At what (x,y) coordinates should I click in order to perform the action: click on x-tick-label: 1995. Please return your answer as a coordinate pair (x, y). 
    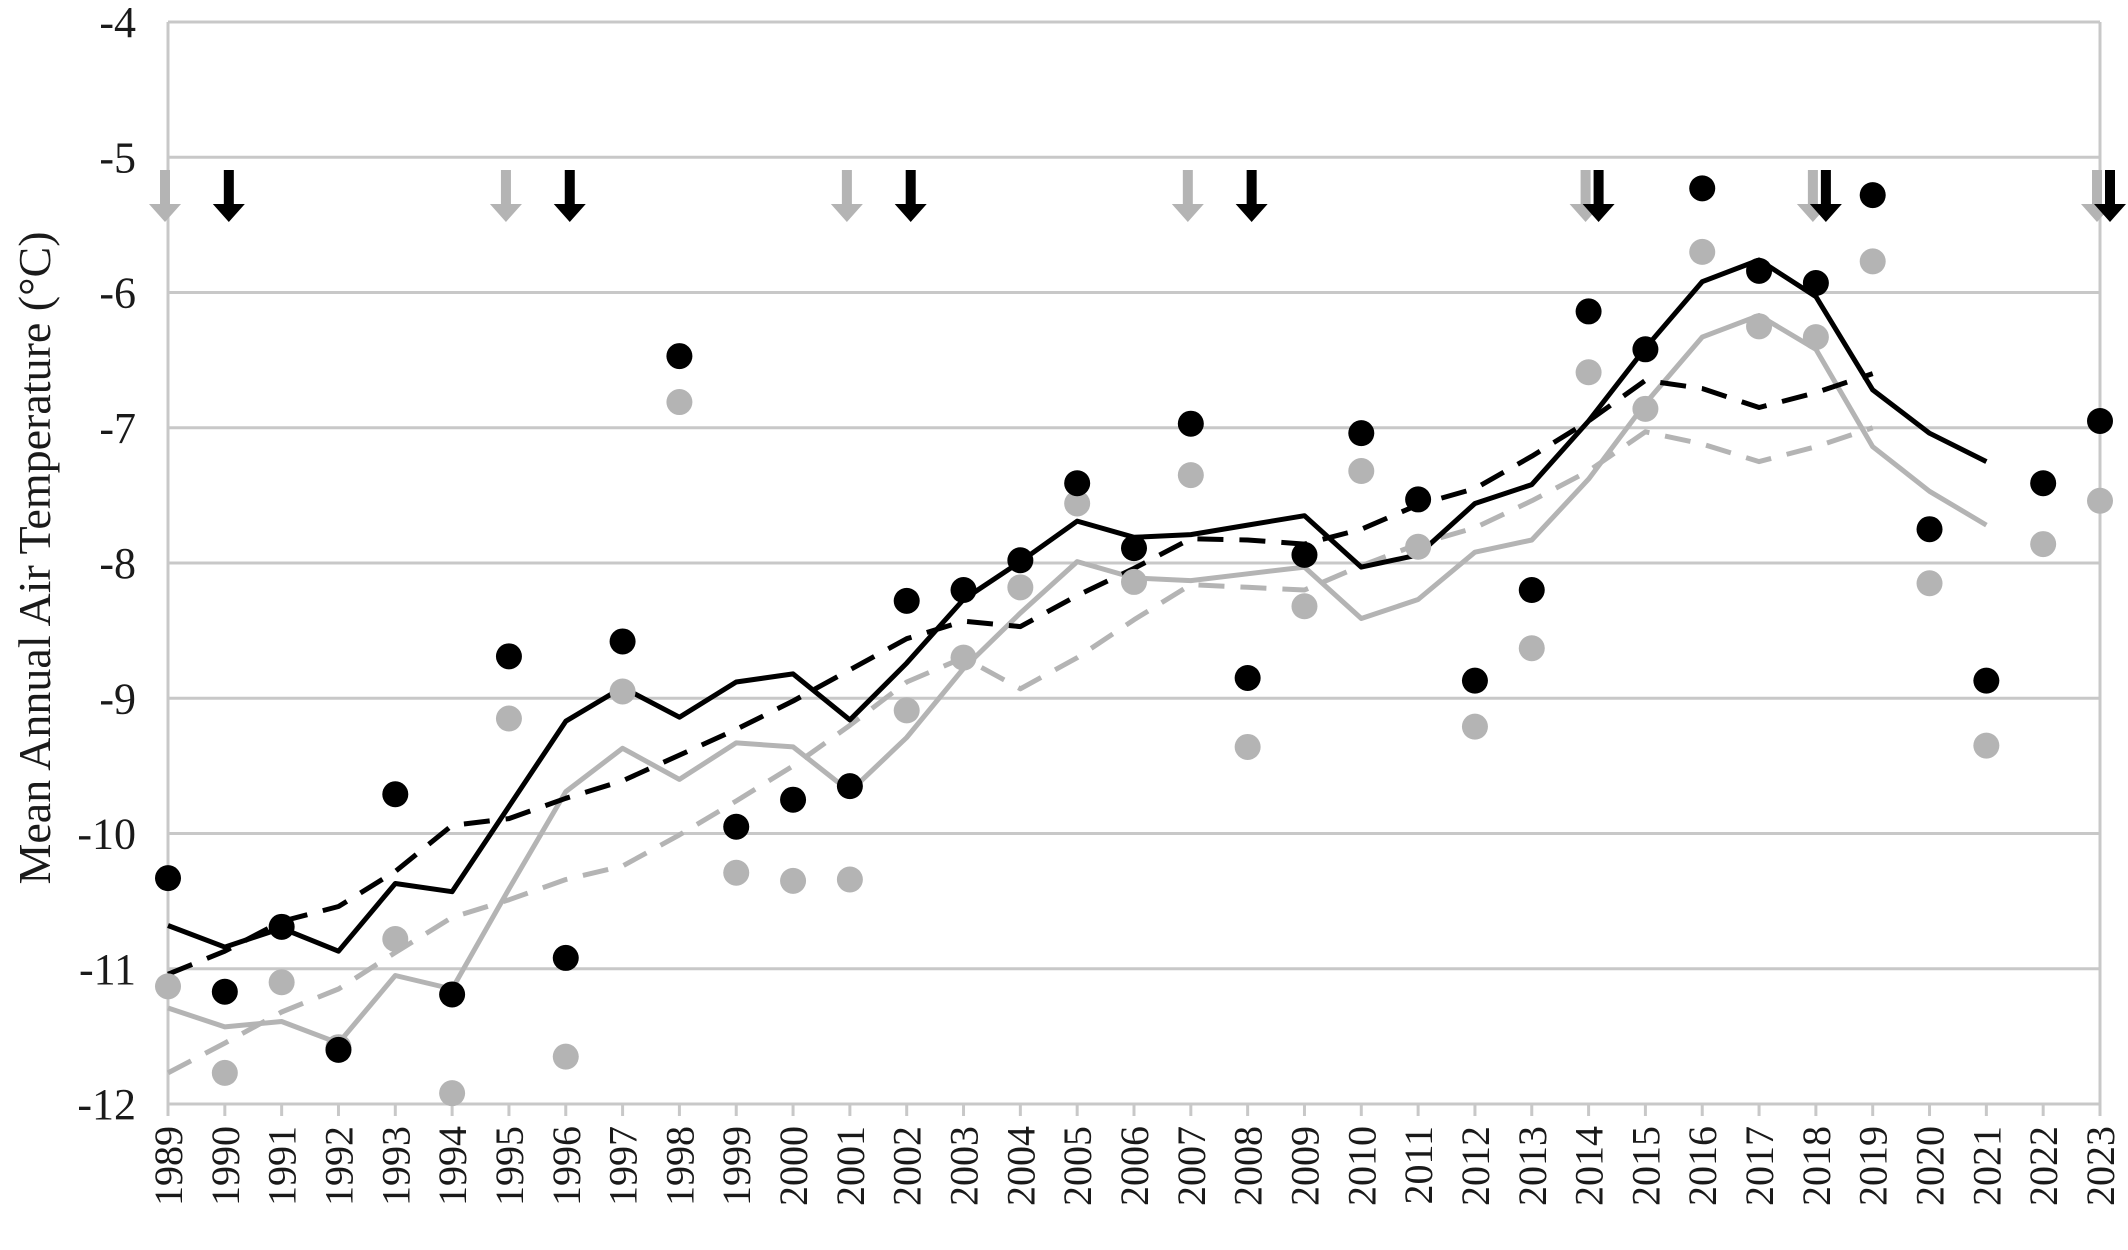
    Looking at the image, I should click on (509, 1166).